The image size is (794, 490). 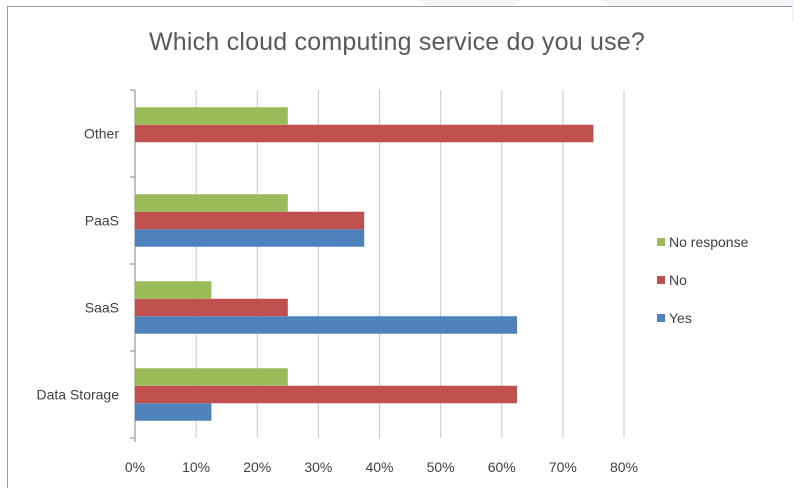 What do you see at coordinates (441, 467) in the screenshot?
I see `x-tick-label: 50%` at bounding box center [441, 467].